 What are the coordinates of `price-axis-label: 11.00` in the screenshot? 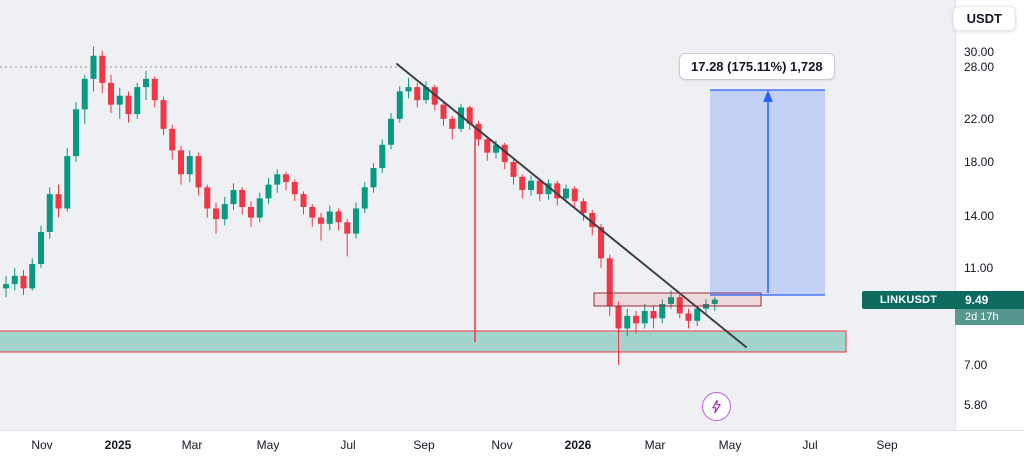 It's located at (979, 267).